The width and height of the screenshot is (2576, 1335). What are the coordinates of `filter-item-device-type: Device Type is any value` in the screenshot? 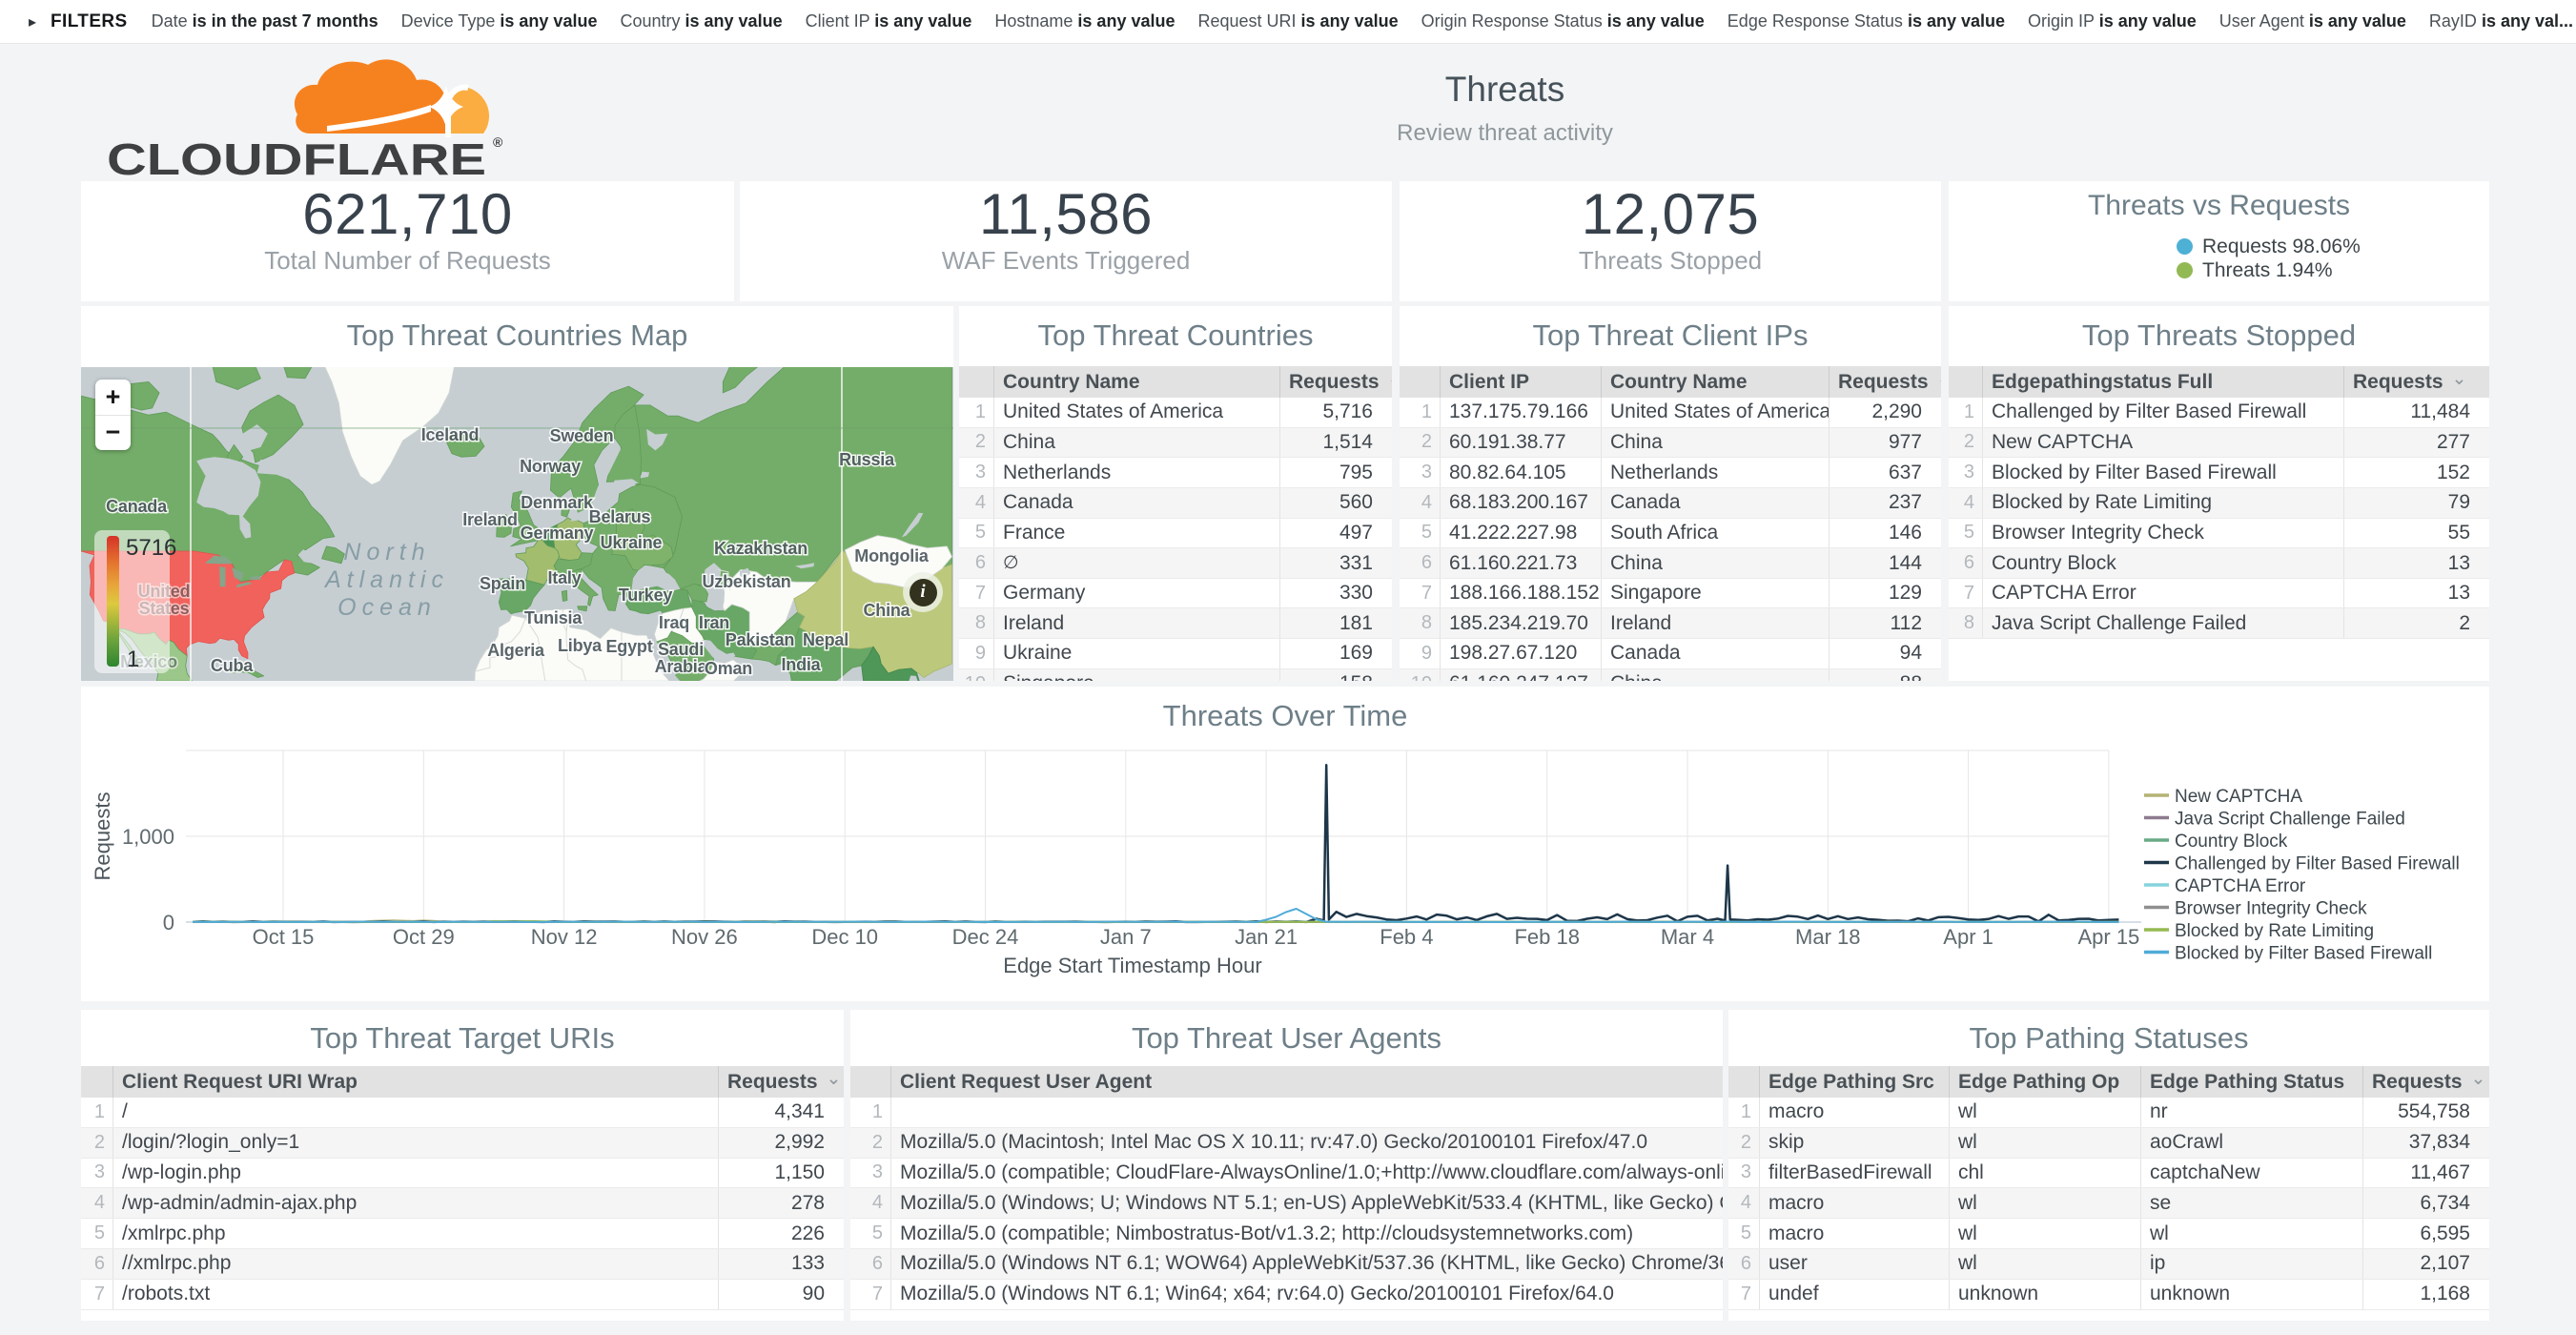 It's located at (500, 21).